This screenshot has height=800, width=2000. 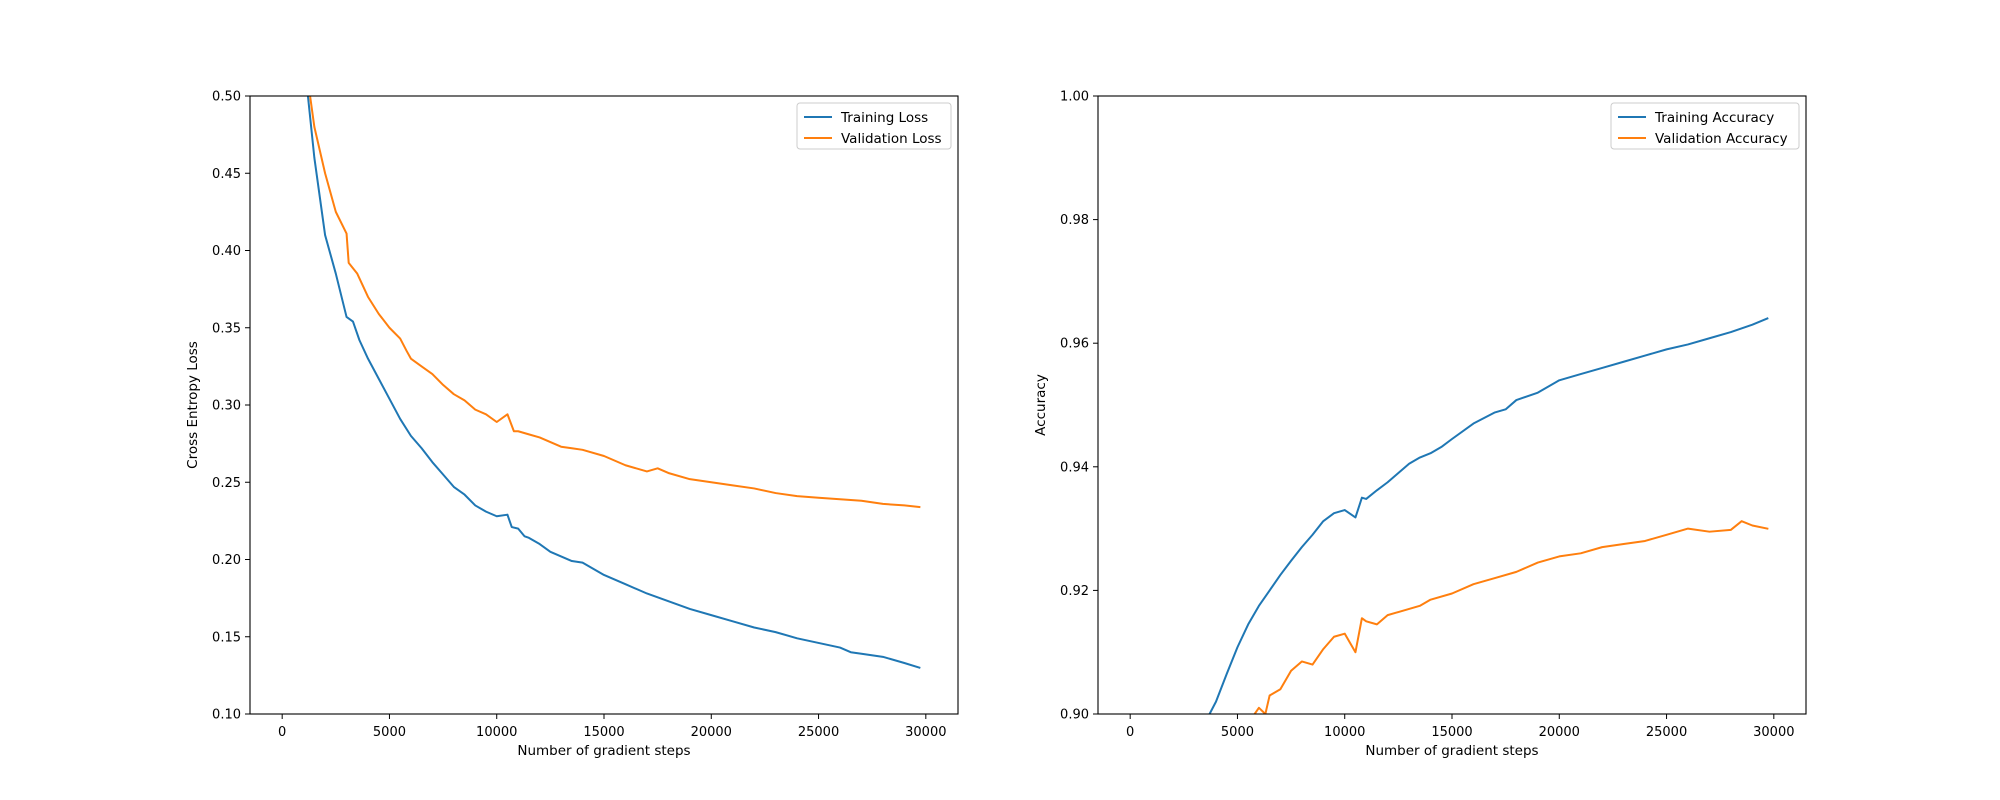 What do you see at coordinates (226, 97) in the screenshot?
I see `y-tick-label: 0.50` at bounding box center [226, 97].